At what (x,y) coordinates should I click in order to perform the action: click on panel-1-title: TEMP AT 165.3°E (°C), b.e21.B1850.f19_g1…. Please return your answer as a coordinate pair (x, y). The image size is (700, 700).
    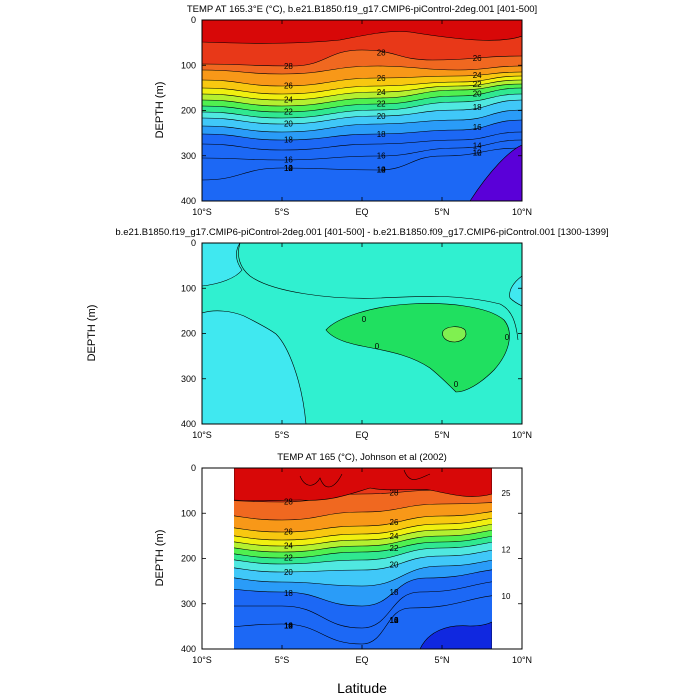
    Looking at the image, I should click on (362, 9).